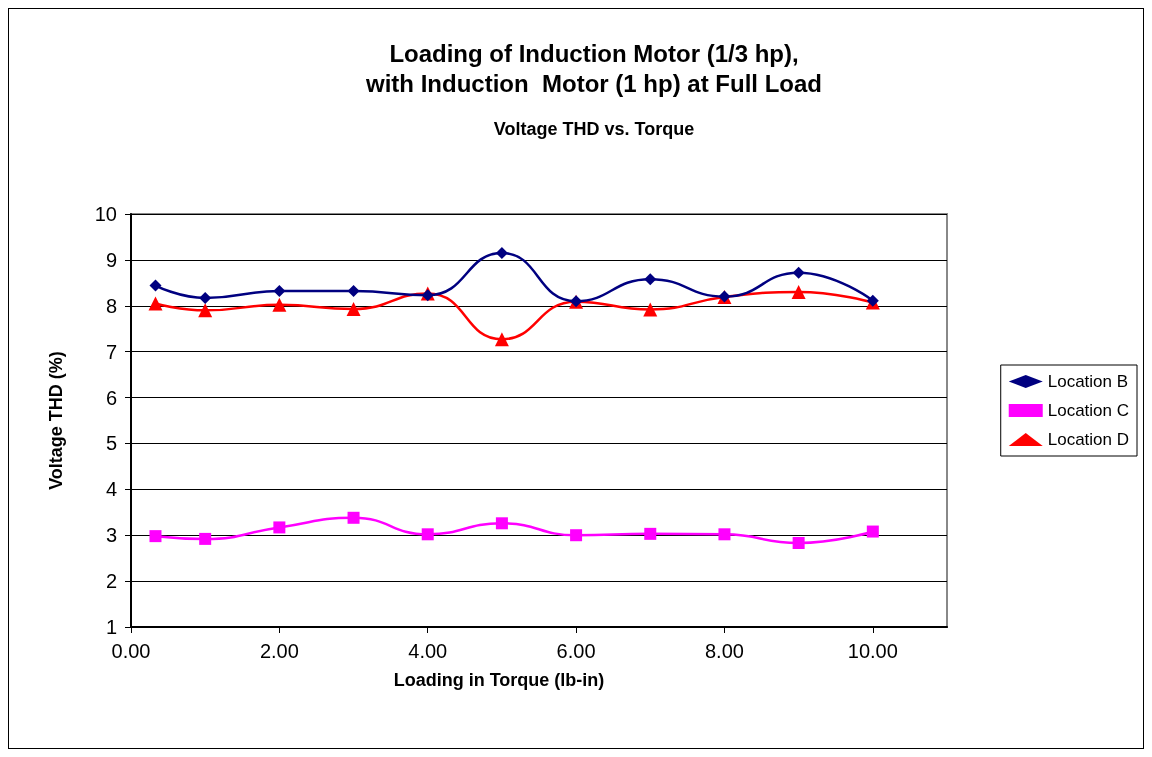 The image size is (1152, 757). I want to click on y-tick-label: 10, so click(105, 214).